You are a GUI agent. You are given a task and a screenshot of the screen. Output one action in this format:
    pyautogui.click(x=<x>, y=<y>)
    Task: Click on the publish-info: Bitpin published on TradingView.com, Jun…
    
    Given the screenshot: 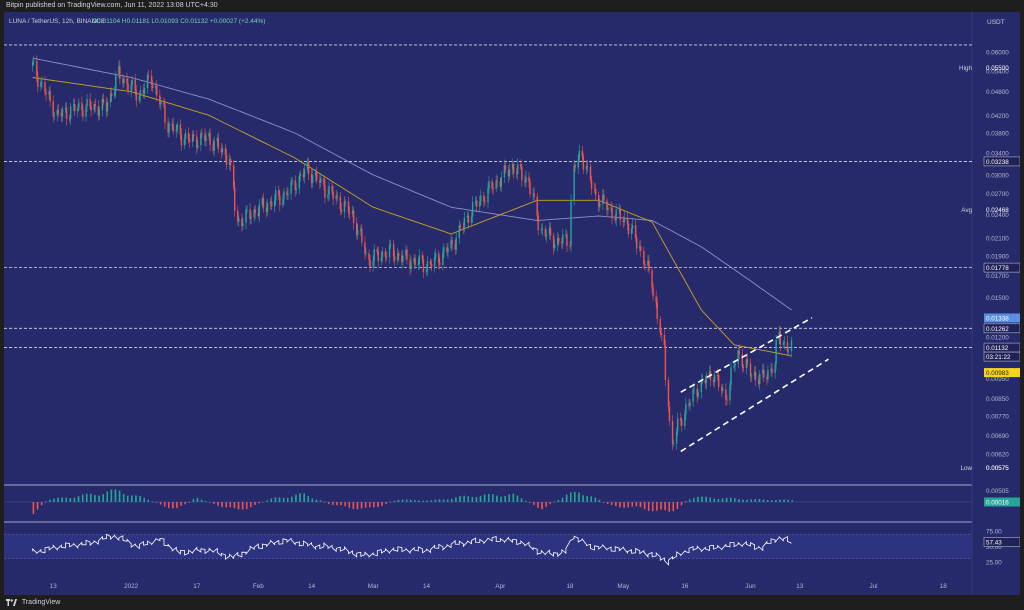 What is the action you would take?
    pyautogui.click(x=112, y=5)
    